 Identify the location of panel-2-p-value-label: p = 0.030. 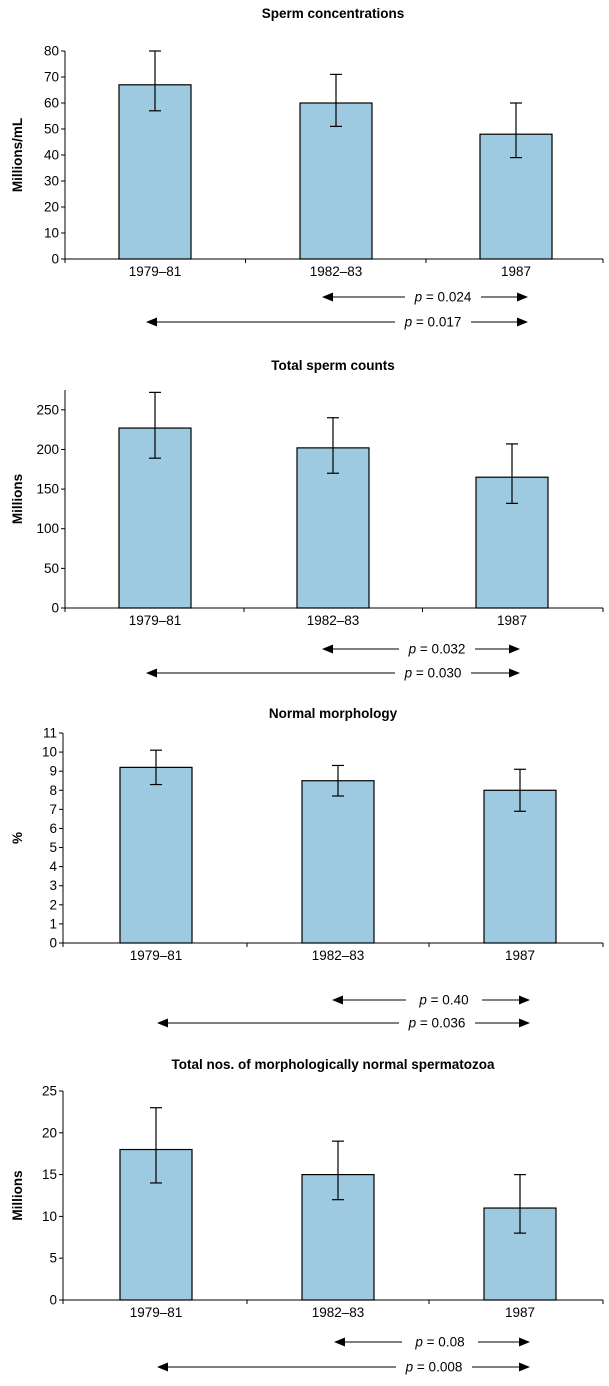
(433, 673).